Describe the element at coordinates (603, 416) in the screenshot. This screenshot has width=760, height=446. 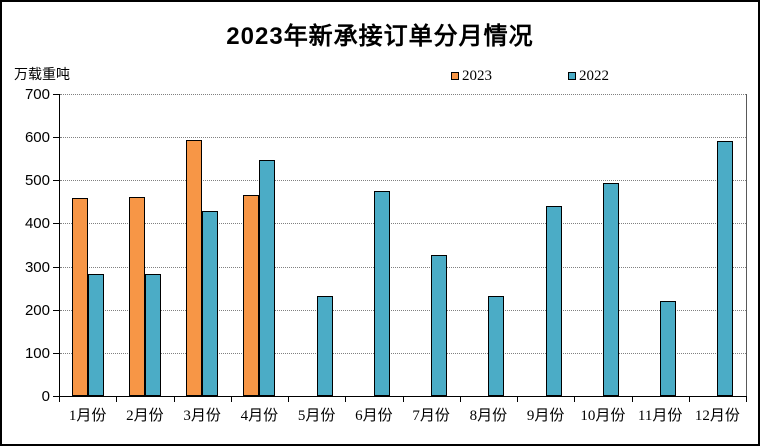
I see `x-tick-label-10: 10月份` at that location.